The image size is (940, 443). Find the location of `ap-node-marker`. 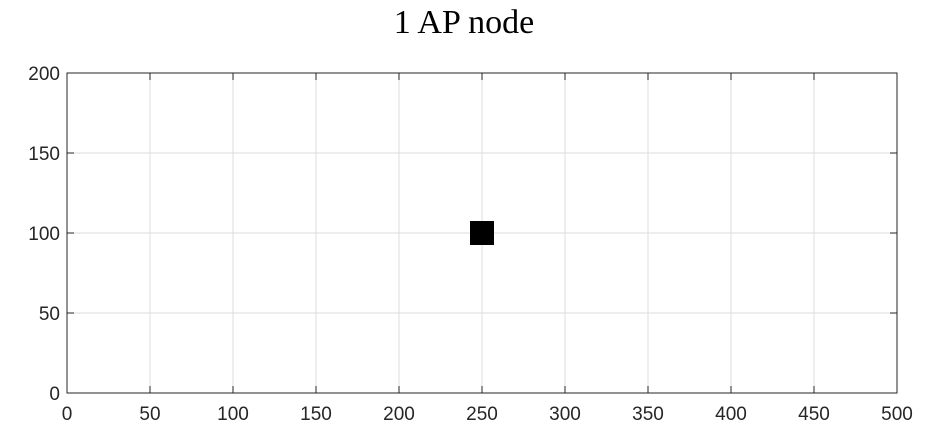

ap-node-marker is located at coordinates (482, 233).